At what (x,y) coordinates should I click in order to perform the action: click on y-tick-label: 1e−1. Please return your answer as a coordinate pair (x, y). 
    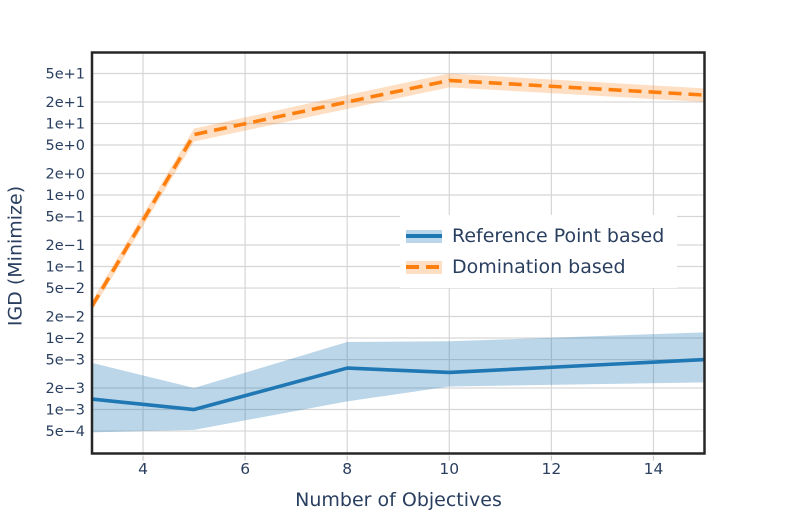
    Looking at the image, I should click on (65, 268).